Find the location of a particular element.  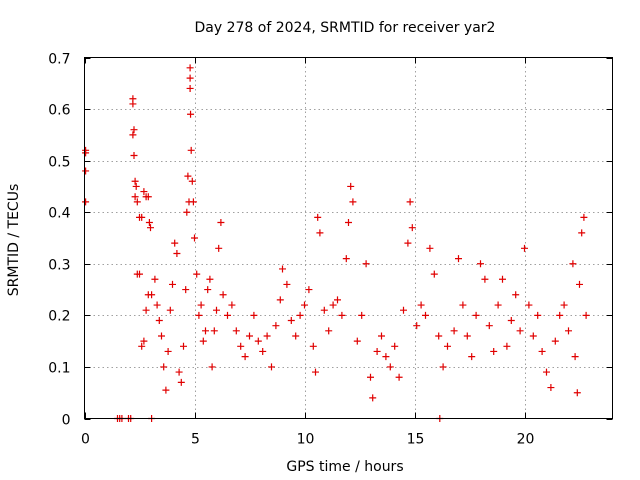

y-tick-label: 0.4 is located at coordinates (59, 214).